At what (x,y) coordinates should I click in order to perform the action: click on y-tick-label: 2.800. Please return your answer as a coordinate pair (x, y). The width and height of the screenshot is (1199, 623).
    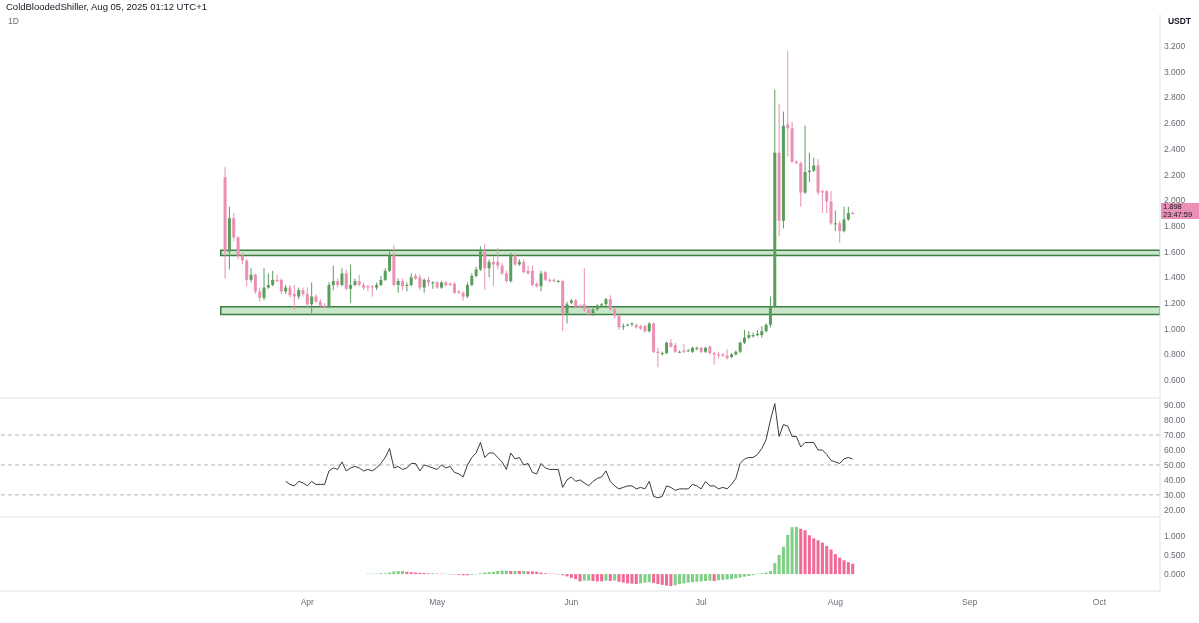
    Looking at the image, I should click on (1175, 97).